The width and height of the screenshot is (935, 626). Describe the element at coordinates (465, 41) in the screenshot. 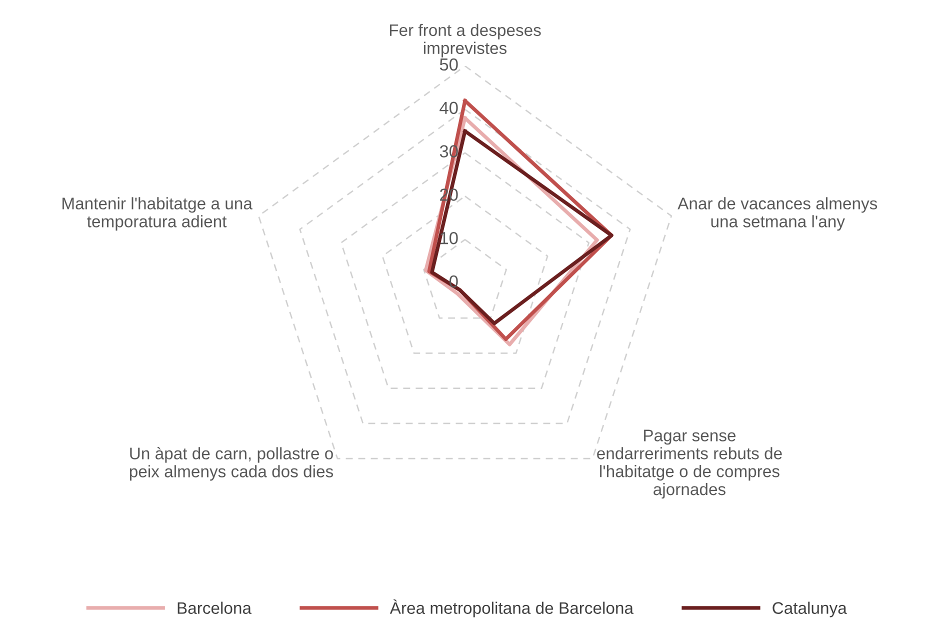

I see `spoke-label: Fer front a despeses imprevistes` at that location.